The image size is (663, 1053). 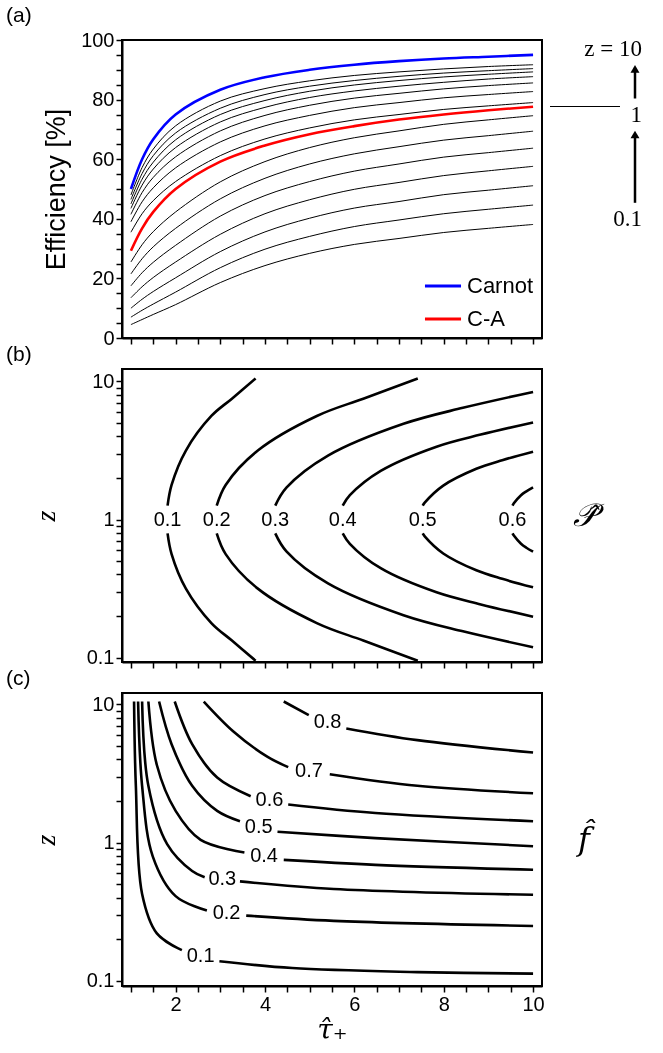 What do you see at coordinates (332, 1029) in the screenshot?
I see `x-axis-title: τ̂₊` at bounding box center [332, 1029].